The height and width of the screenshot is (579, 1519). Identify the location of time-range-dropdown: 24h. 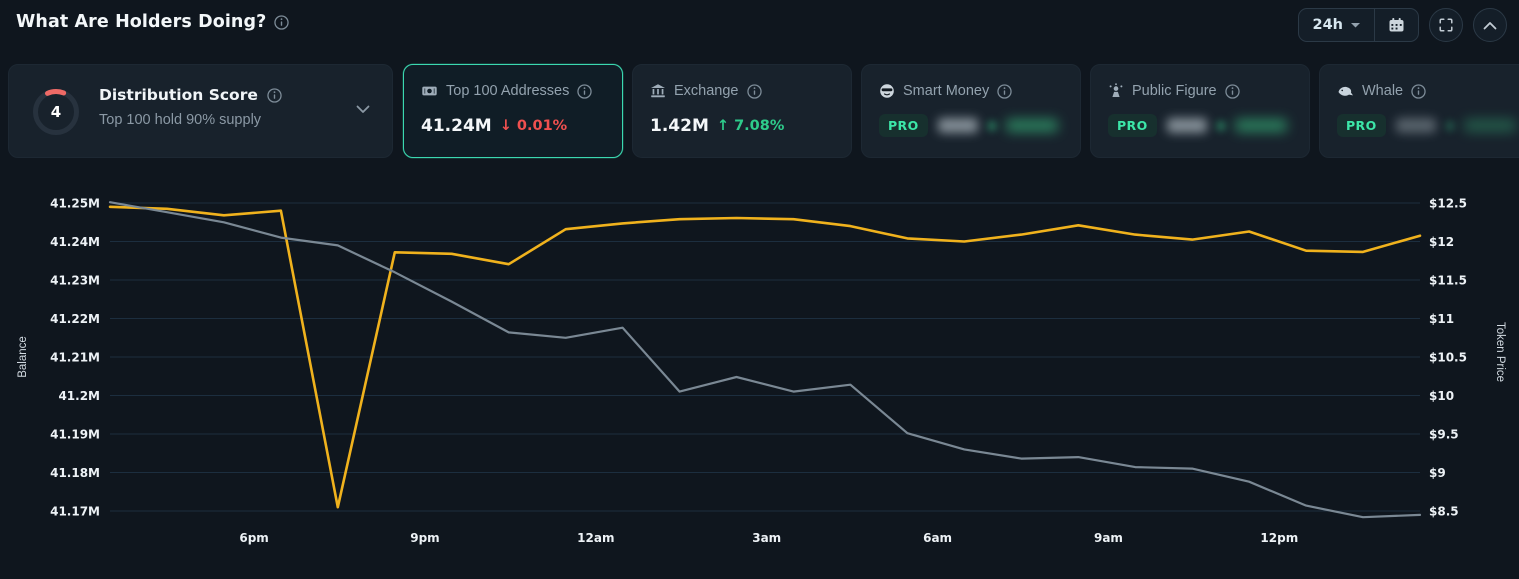
(1336, 25).